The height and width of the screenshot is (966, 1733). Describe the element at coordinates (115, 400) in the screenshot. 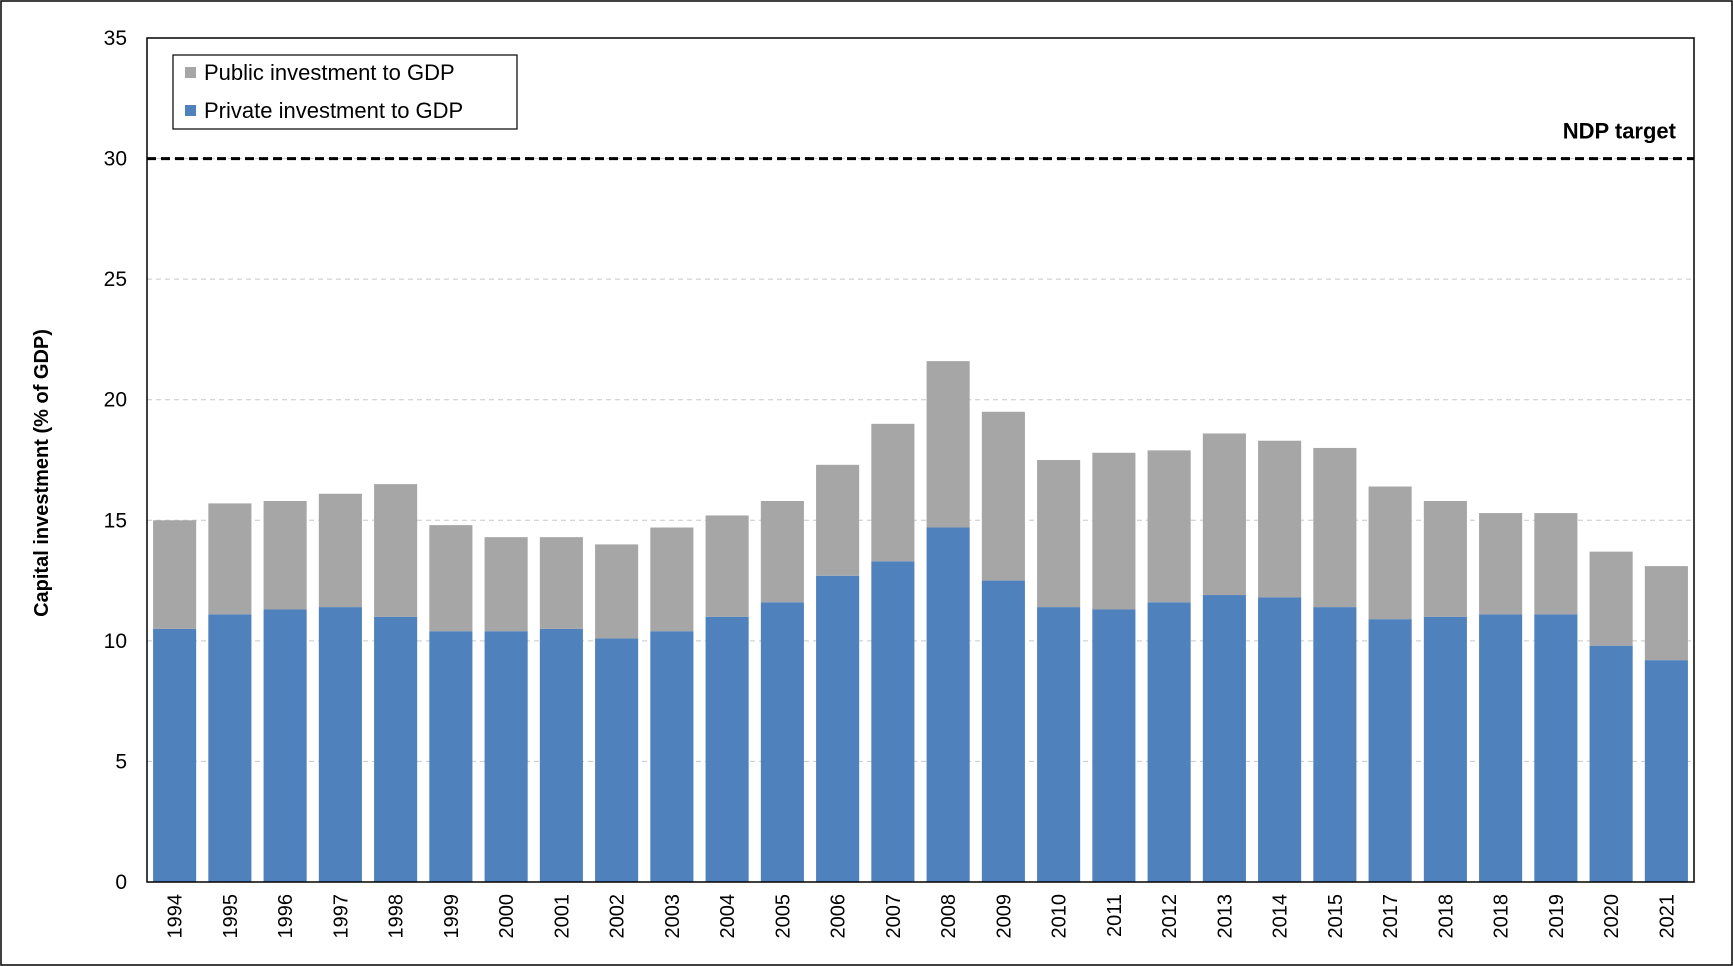

I see `y-tick-label: 20` at that location.